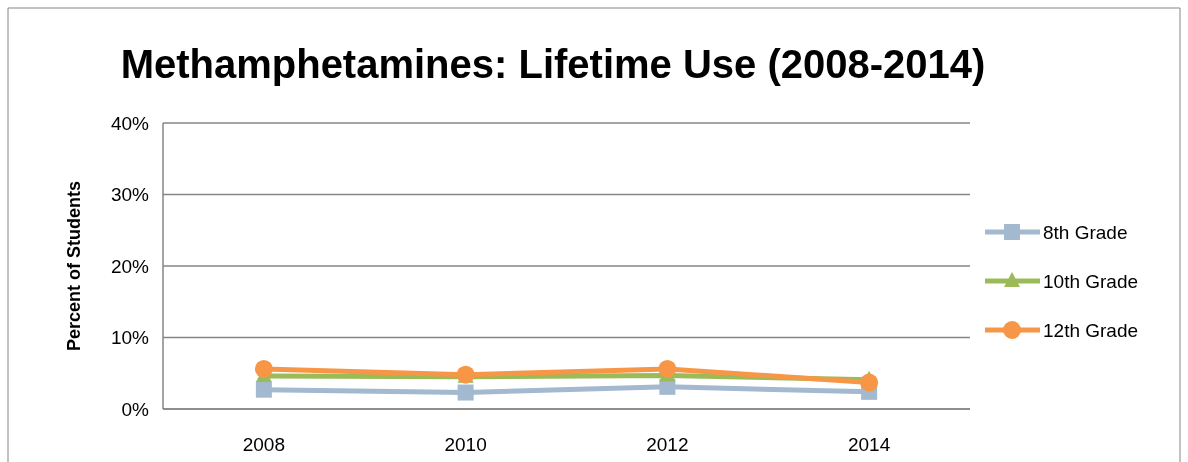 This screenshot has width=1188, height=462. I want to click on y-tick-label: 30%, so click(130, 195).